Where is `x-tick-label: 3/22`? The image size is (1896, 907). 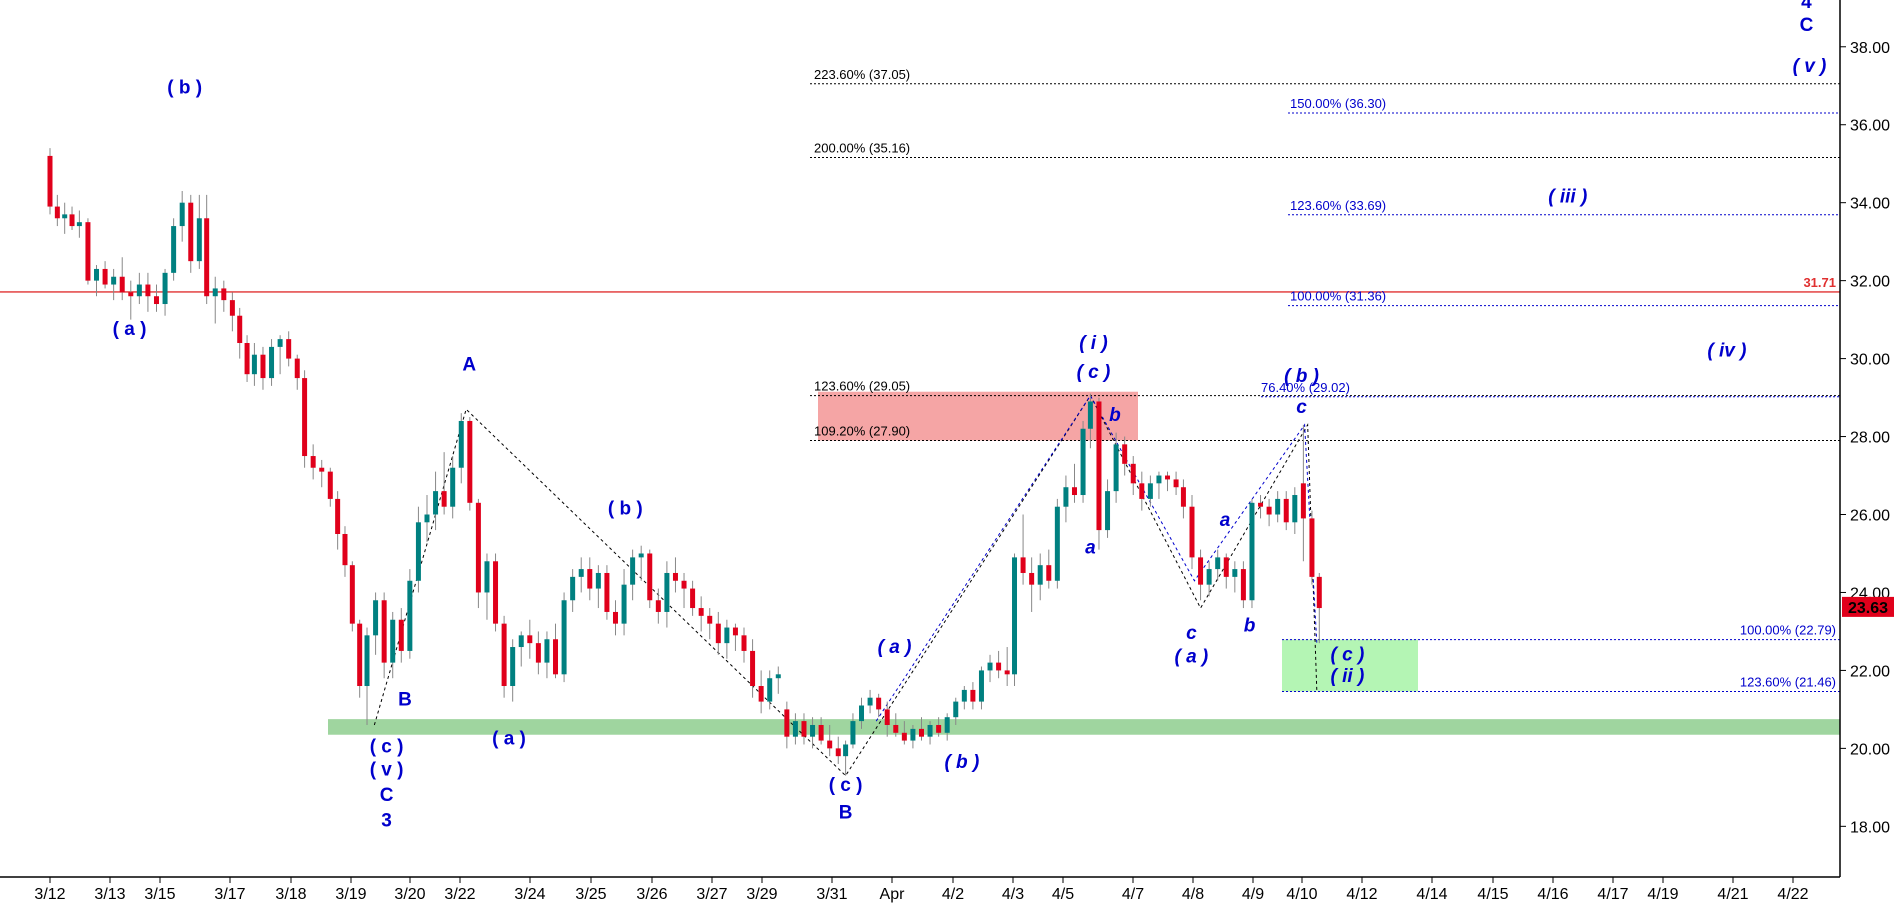
x-tick-label: 3/22 is located at coordinates (459, 894).